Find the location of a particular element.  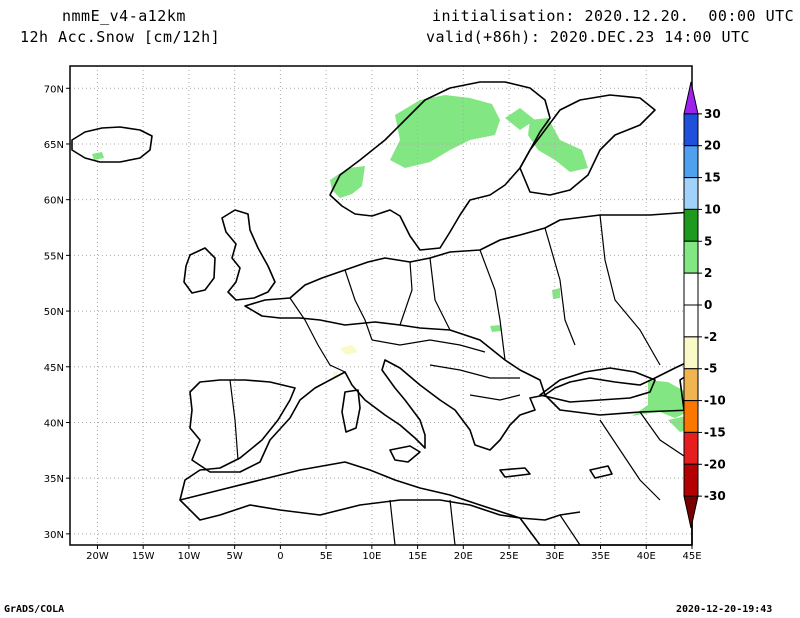

lat-tick-labels: 30N 35N 40N 45N 50N 55N 60N 65N 70N is located at coordinates (57, 312).